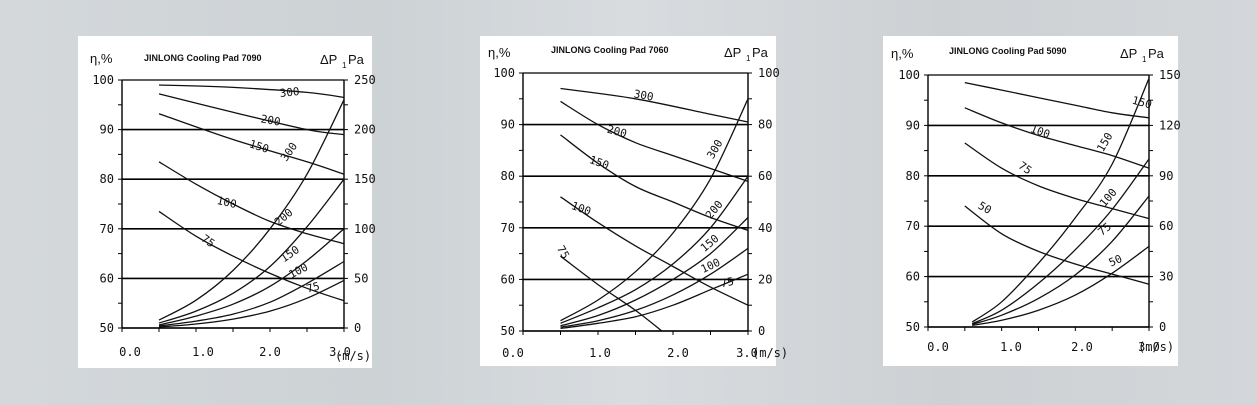 Image resolution: width=1257 pixels, height=405 pixels. I want to click on y-right-tick-label: 20, so click(765, 279).